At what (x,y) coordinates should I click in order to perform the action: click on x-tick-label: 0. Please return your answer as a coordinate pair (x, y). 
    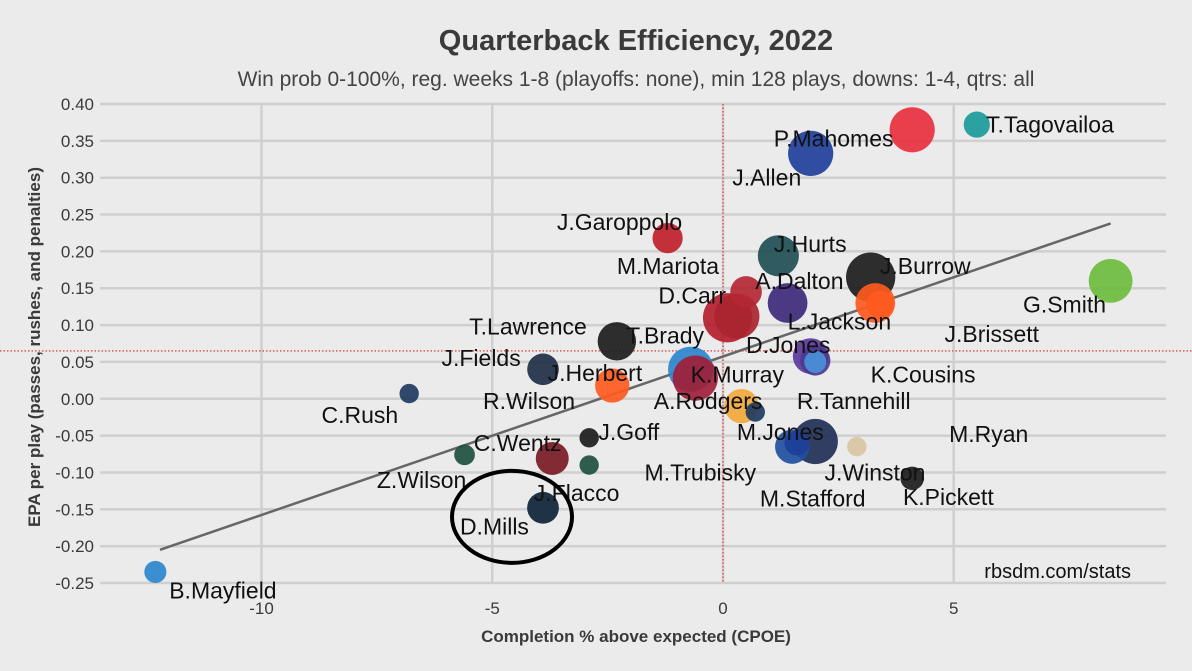
    Looking at the image, I should click on (722, 608).